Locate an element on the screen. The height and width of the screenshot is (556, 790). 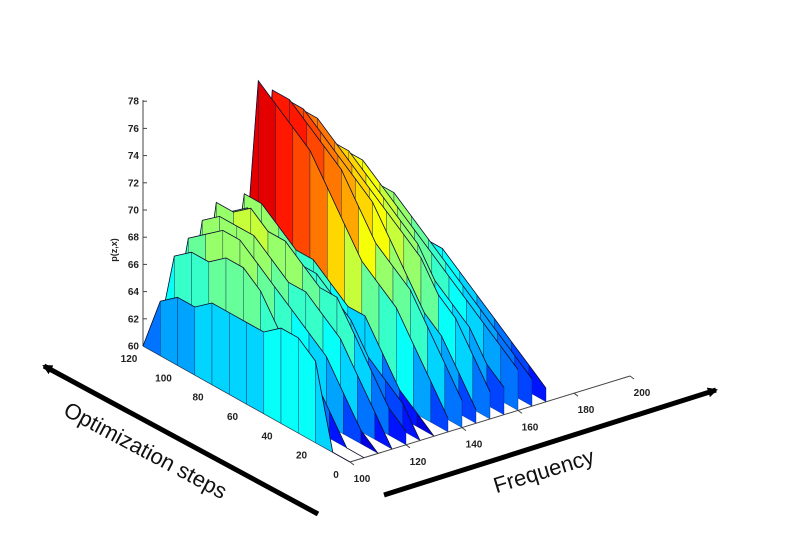
y-tick-label: 80 is located at coordinates (198, 398).